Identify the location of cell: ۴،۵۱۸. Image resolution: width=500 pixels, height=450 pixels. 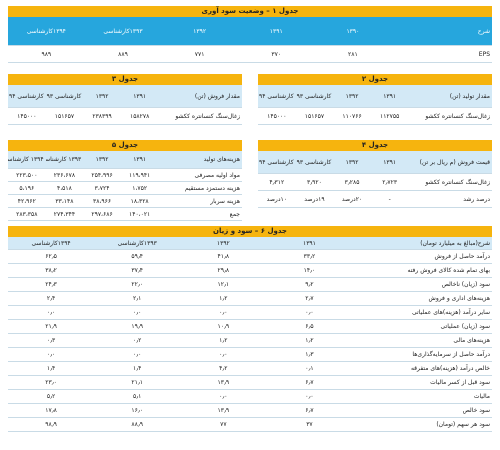
(64, 188).